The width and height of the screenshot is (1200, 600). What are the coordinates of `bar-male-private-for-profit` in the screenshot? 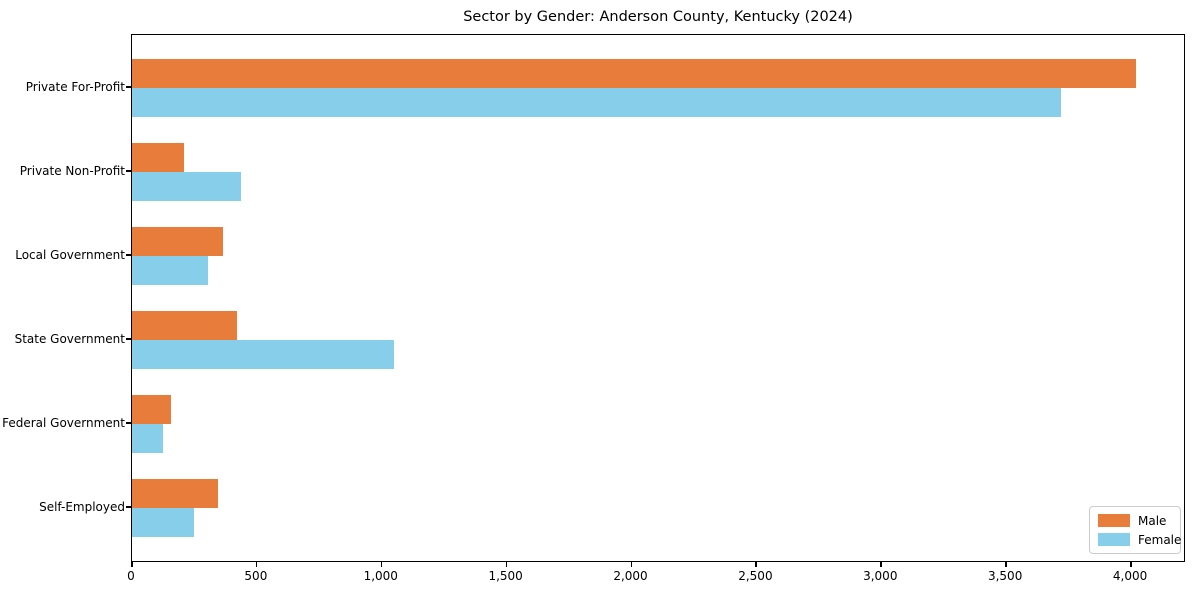 It's located at (634, 73).